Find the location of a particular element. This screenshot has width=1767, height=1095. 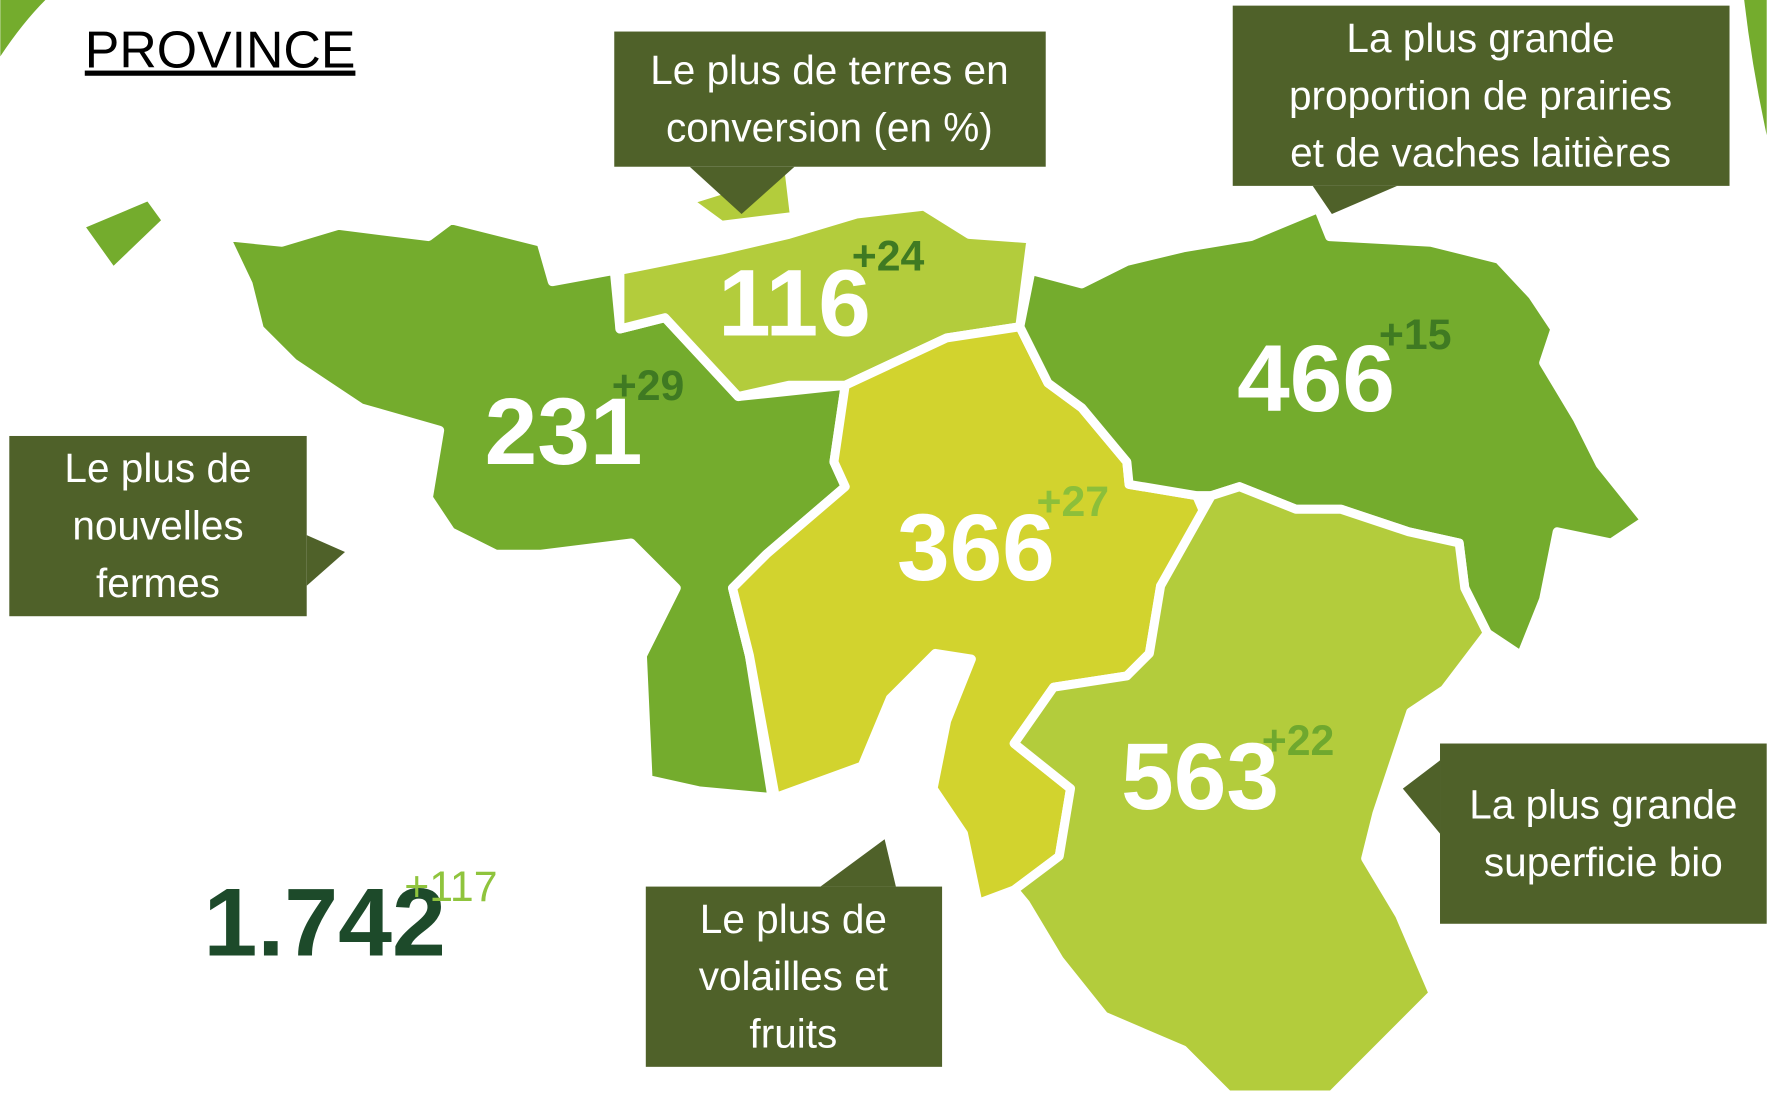

province-value: 231 is located at coordinates (564, 432).